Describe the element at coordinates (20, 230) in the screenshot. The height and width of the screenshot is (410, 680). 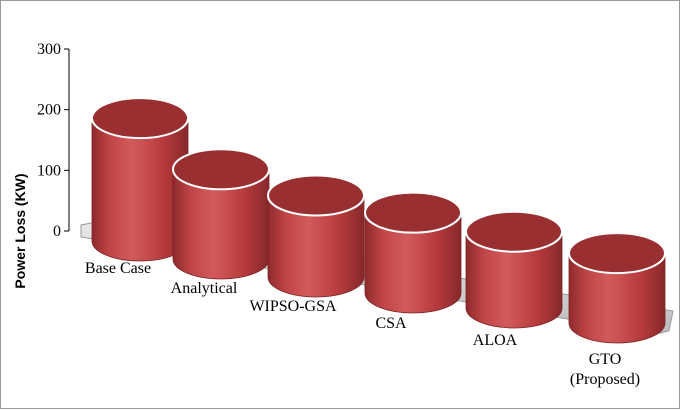
I see `y-axis-title: Power Loss (KW)` at that location.